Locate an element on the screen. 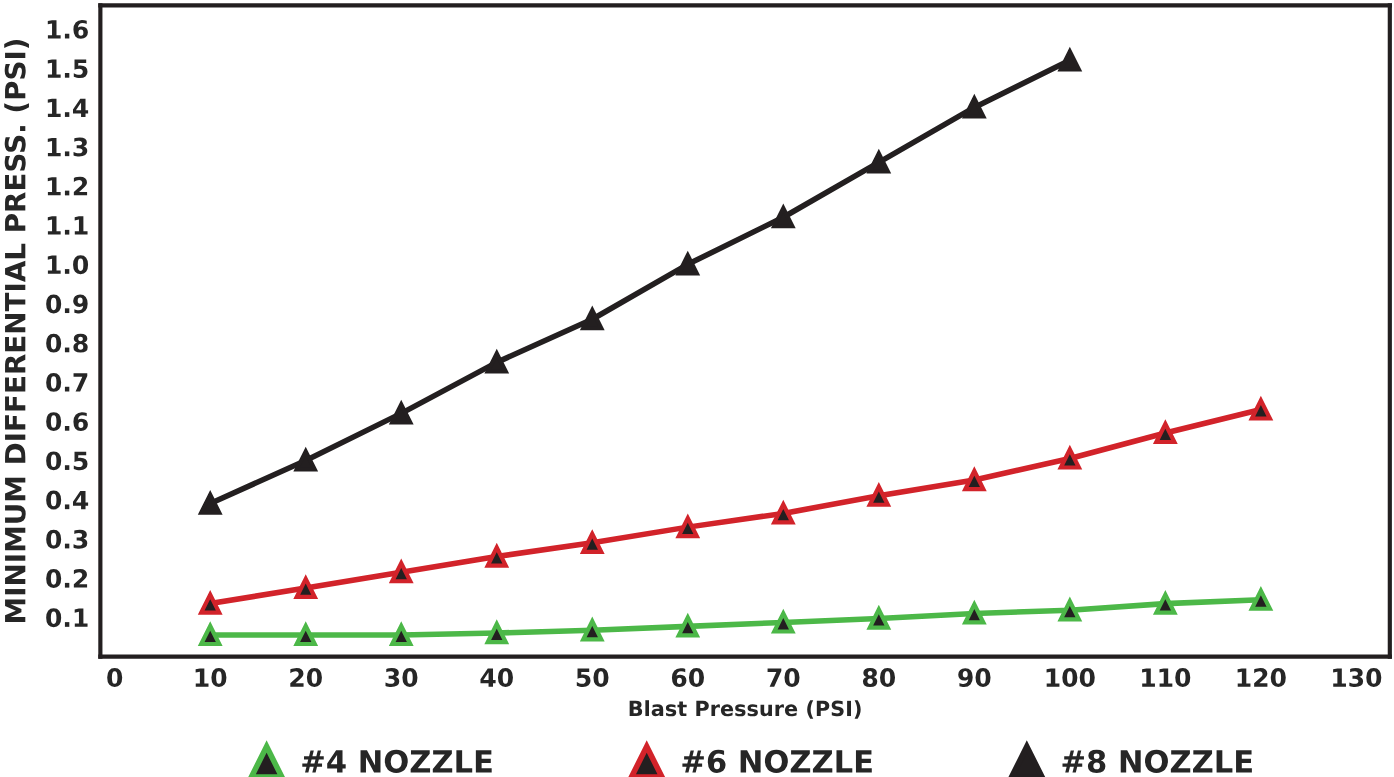 This screenshot has width=1394, height=777. x-tick-label: 130 is located at coordinates (1357, 678).